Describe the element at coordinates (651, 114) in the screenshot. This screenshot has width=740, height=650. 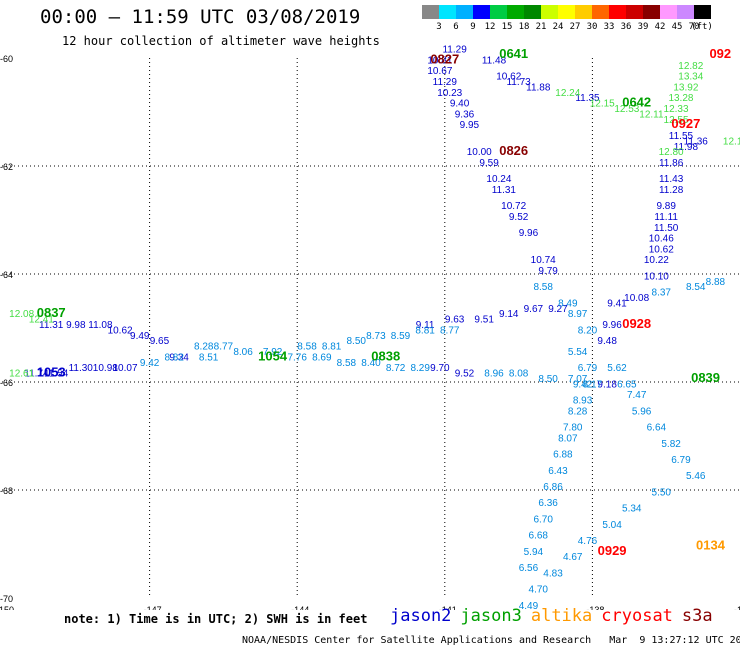
I see `swh-value: 12.11` at that location.